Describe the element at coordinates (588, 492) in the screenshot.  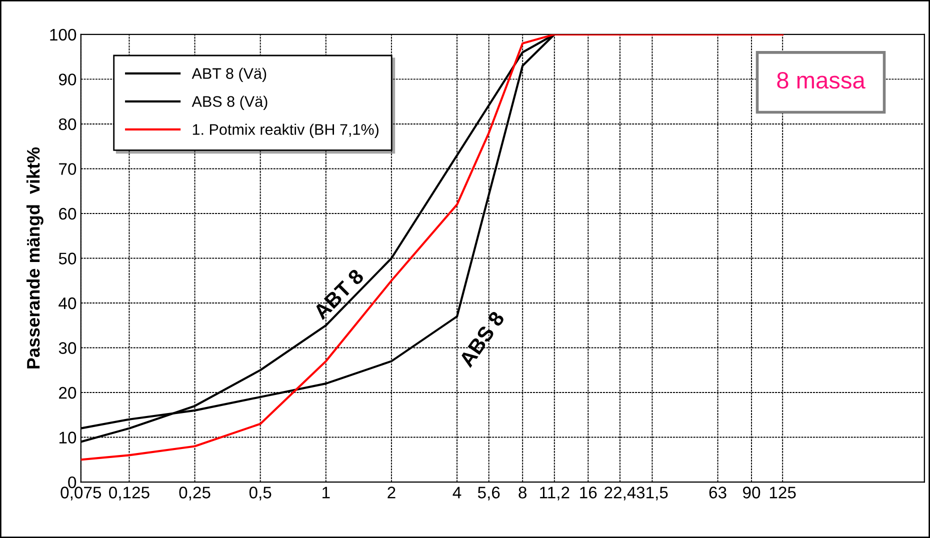
I see `x-tick-label: 16` at that location.